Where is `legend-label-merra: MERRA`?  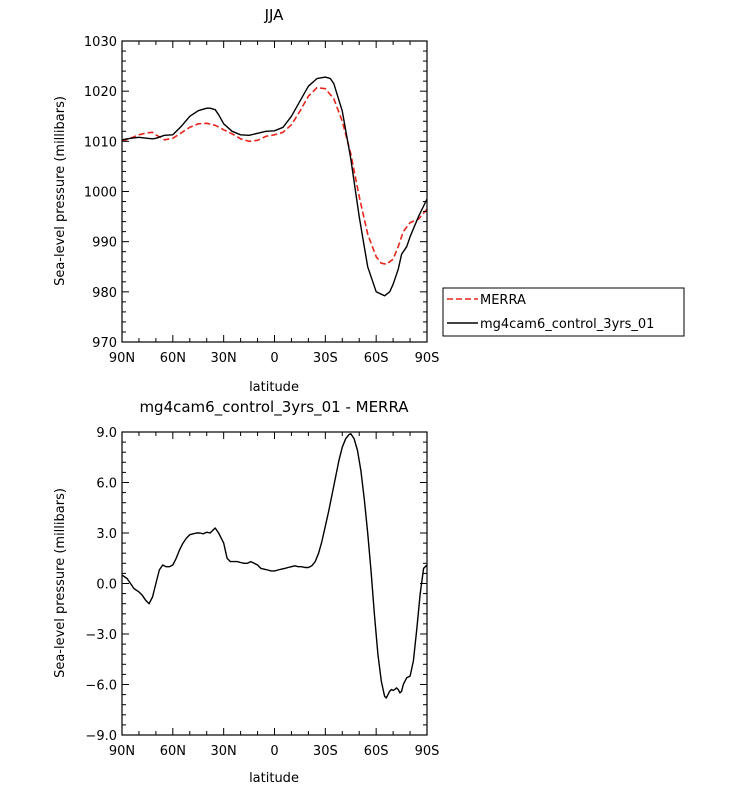 legend-label-merra: MERRA is located at coordinates (503, 300).